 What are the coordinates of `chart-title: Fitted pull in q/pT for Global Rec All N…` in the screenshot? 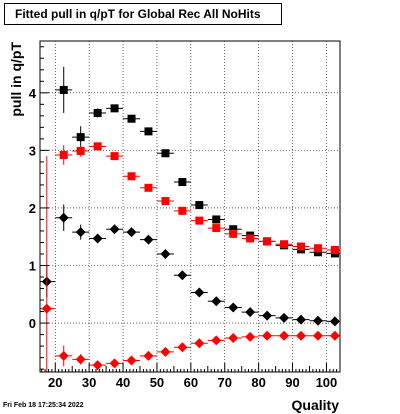 It's located at (143, 14).